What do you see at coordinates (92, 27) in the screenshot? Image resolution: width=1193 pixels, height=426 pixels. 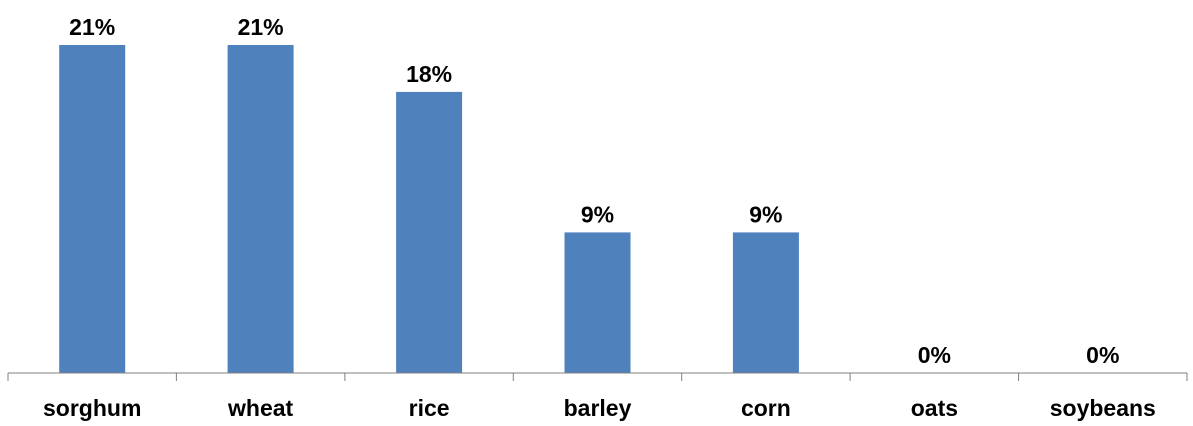 I see `data-label-sorghum: 21%` at bounding box center [92, 27].